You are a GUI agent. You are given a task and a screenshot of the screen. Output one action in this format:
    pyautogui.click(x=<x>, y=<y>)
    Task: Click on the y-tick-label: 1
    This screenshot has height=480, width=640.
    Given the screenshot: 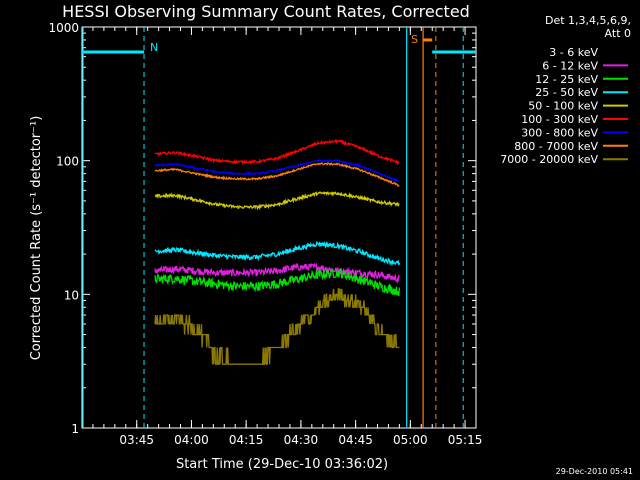 What is the action you would take?
    pyautogui.click(x=75, y=429)
    